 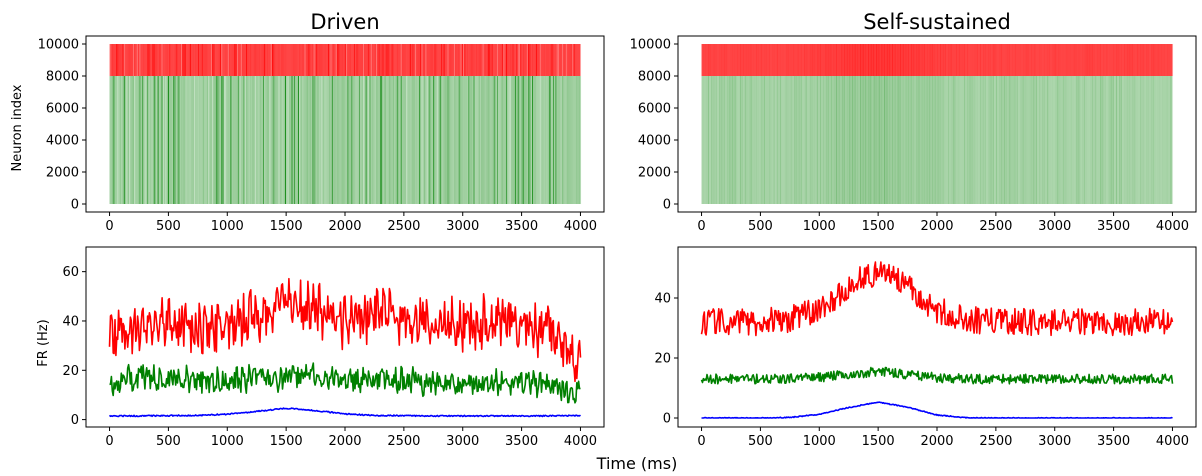 What do you see at coordinates (878, 441) in the screenshot?
I see `self-fr-xtick-label: 1500` at bounding box center [878, 441].